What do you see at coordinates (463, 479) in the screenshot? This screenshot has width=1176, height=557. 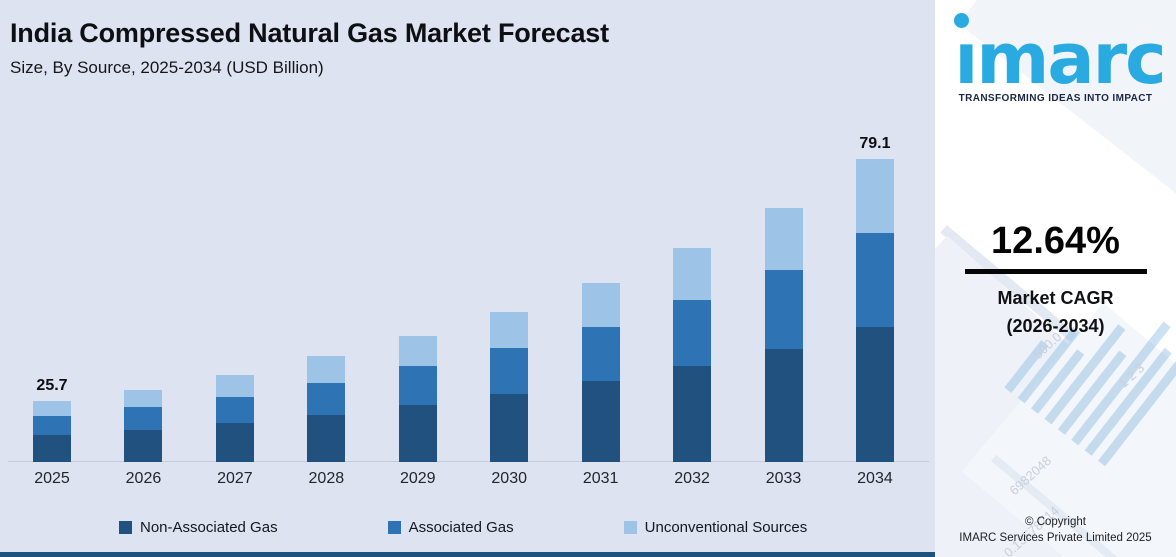 I see `x-axis-labels: 2025 2026 2027 2028 2029 2030 2031 2032 2033 2034` at bounding box center [463, 479].